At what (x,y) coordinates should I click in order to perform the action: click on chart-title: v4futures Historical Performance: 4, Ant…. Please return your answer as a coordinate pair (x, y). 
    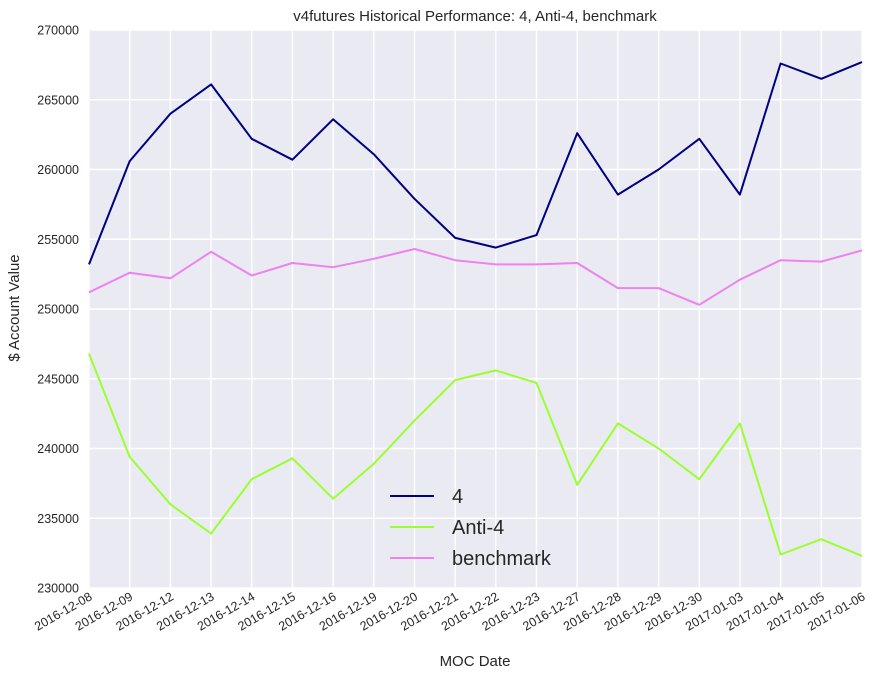
    Looking at the image, I should click on (475, 16).